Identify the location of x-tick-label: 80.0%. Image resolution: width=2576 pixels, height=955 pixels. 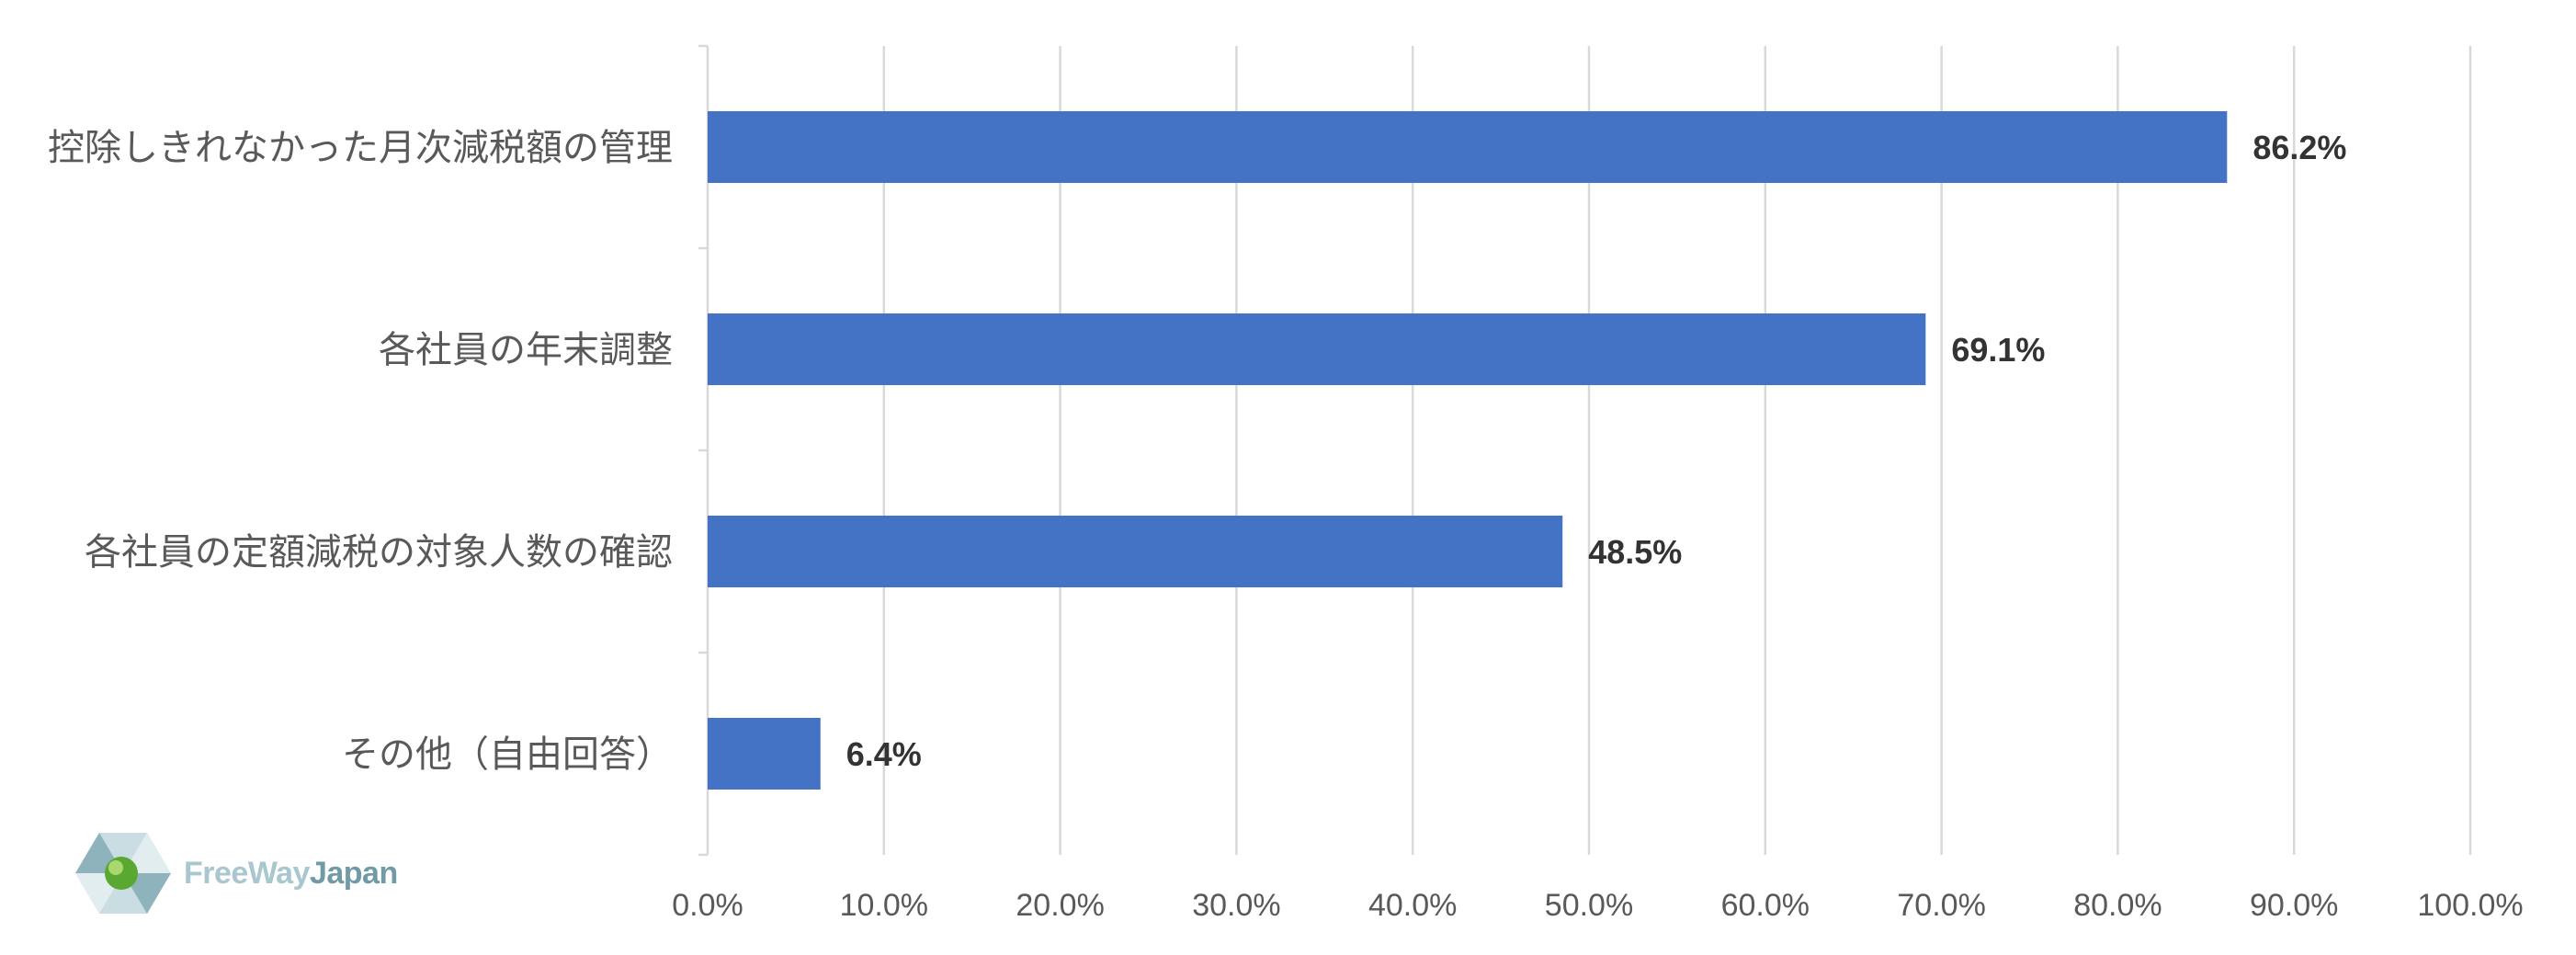
(2117, 905).